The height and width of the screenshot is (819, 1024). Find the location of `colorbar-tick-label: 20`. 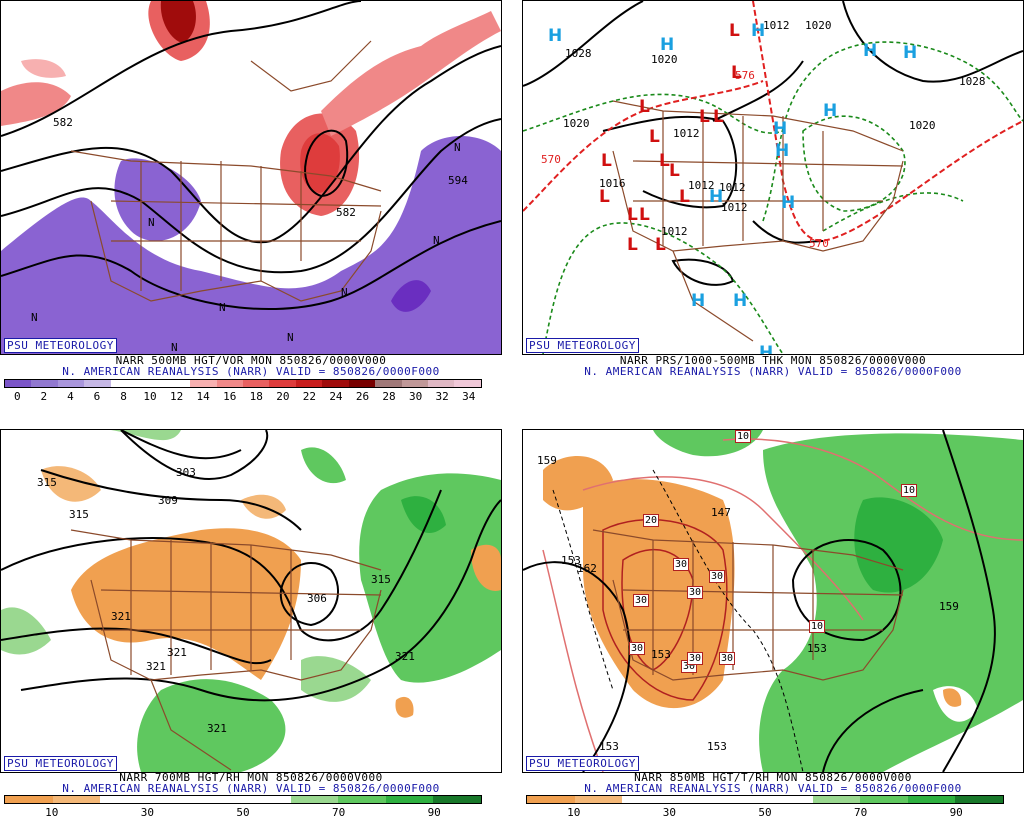

colorbar-tick-label: 20 is located at coordinates (283, 396).